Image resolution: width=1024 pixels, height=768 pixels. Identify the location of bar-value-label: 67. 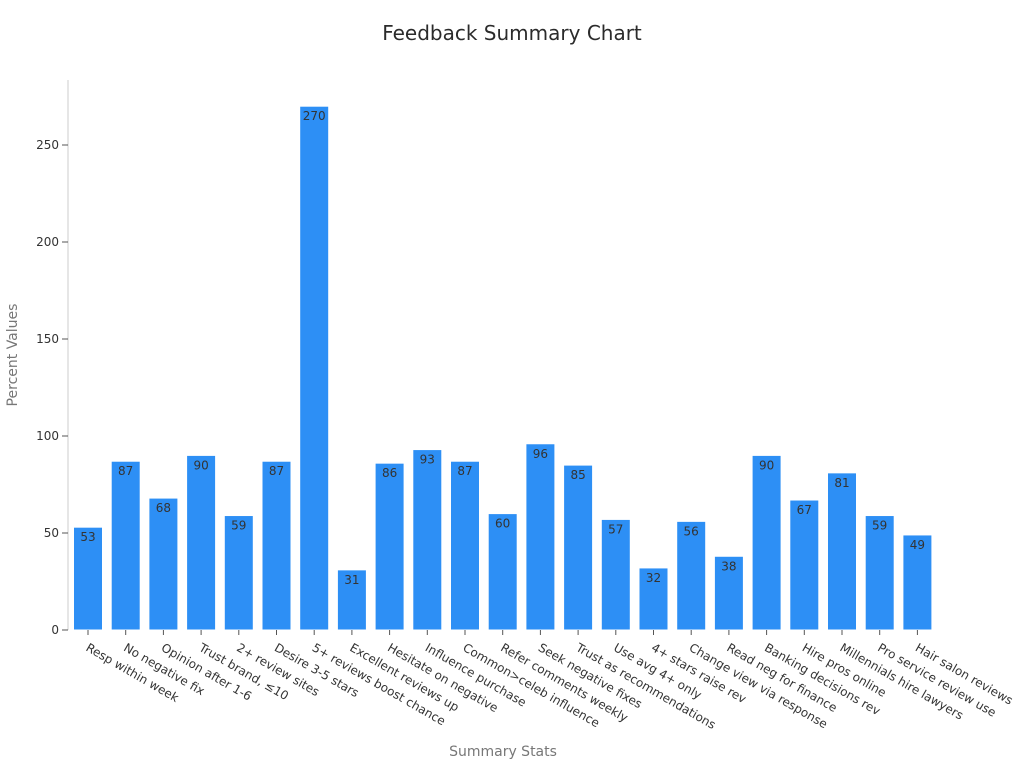
(804, 510).